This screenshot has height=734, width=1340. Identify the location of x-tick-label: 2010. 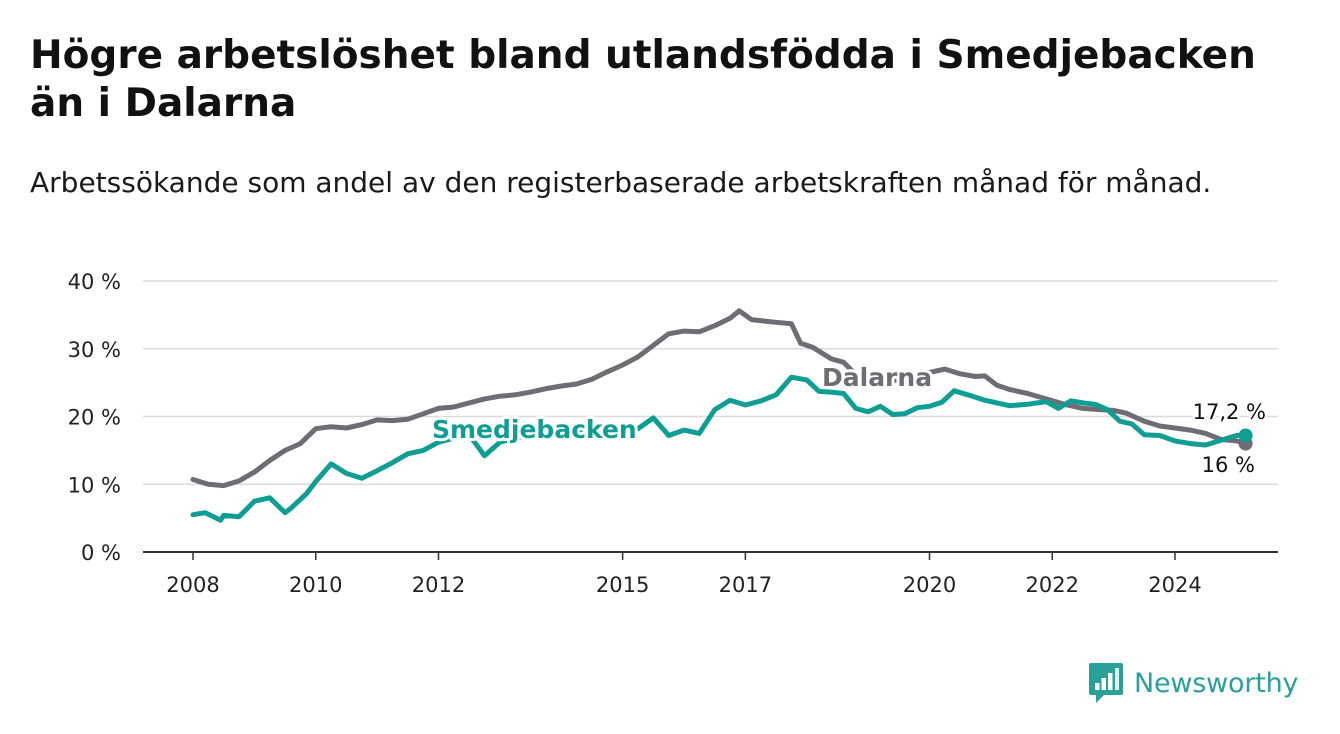
(315, 585).